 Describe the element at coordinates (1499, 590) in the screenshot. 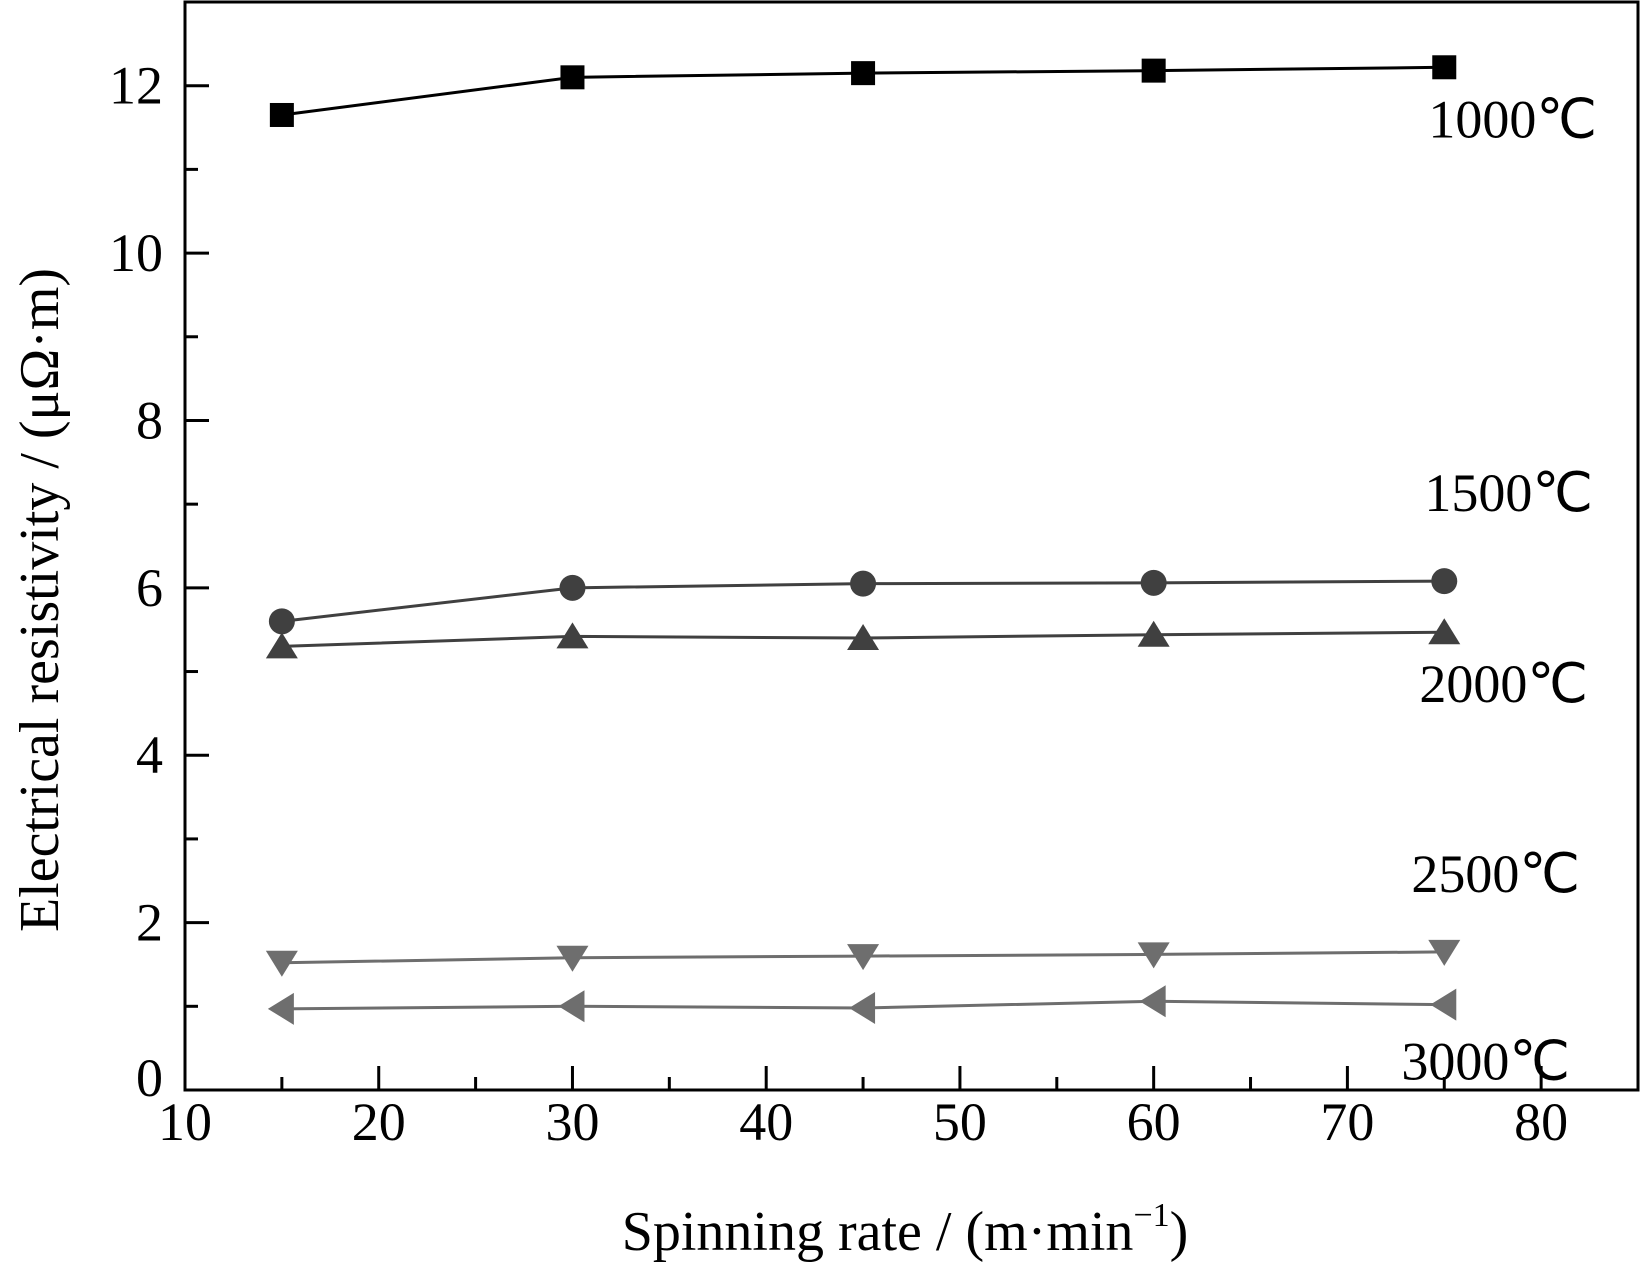

I see `series-labels: 1000℃ 1500℃ 2000℃ 2500℃ 3000℃` at that location.